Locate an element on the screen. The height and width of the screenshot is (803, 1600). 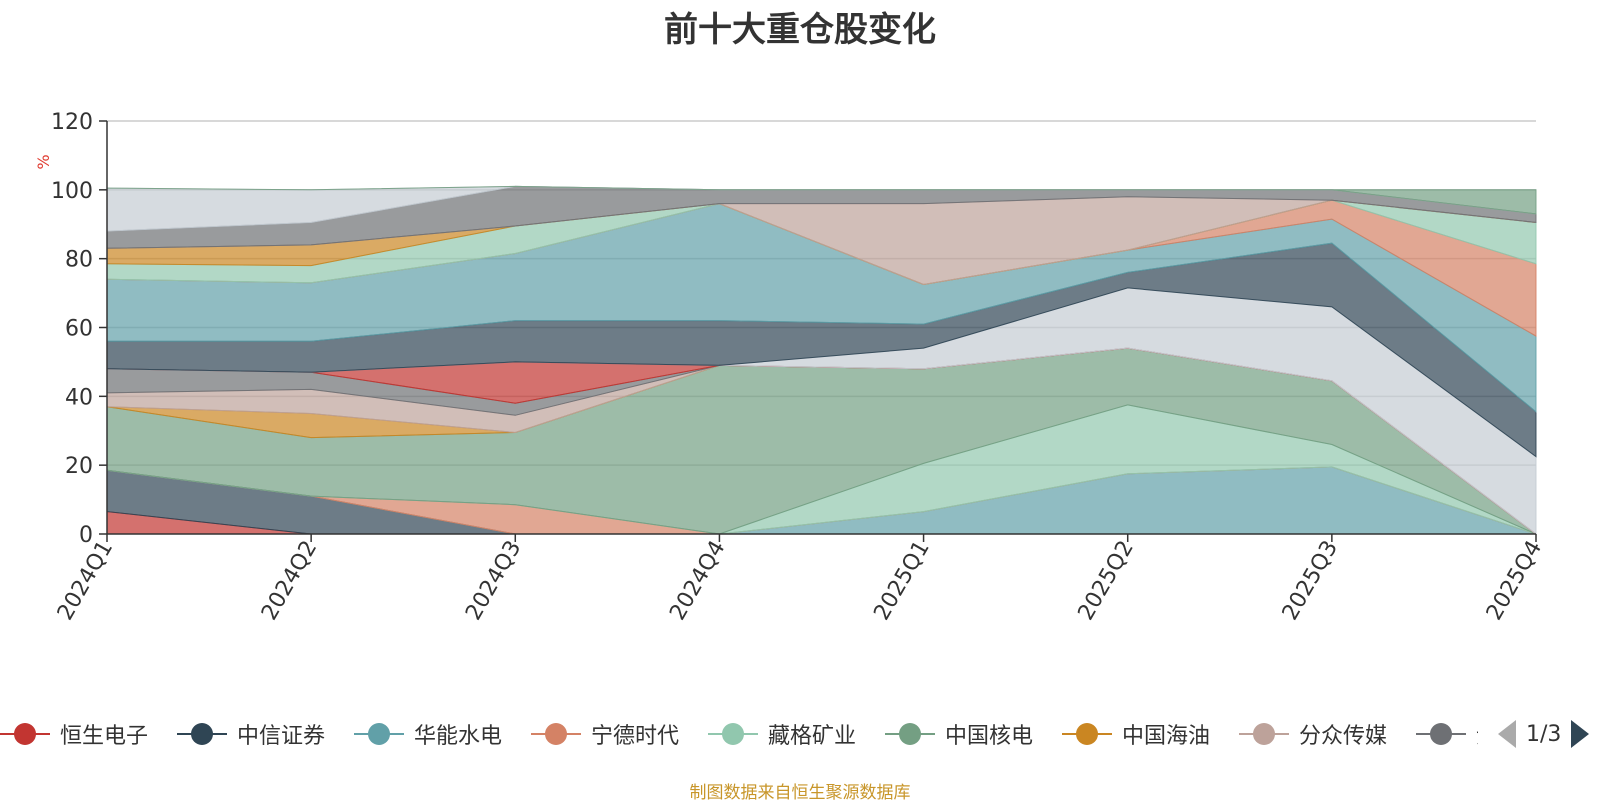
legend-item: 中国核电 is located at coordinates (959, 734).